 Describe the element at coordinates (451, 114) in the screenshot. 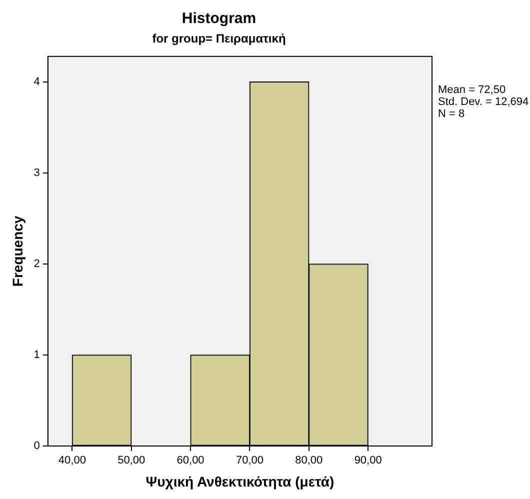

I see `text: N = 8` at that location.